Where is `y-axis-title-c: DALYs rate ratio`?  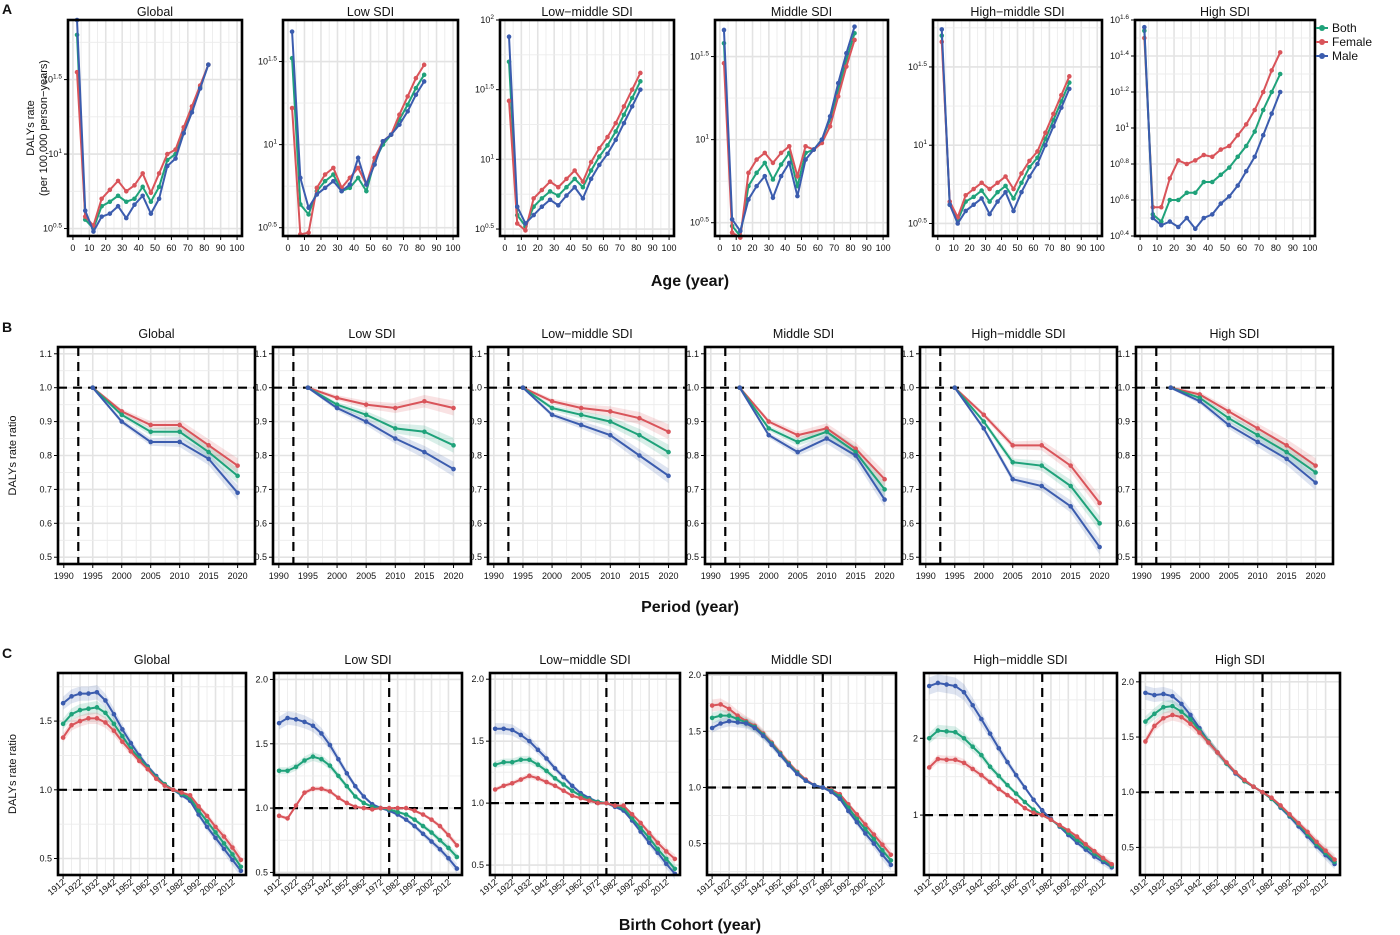
y-axis-title-c: DALYs rate ratio is located at coordinates (13, 774).